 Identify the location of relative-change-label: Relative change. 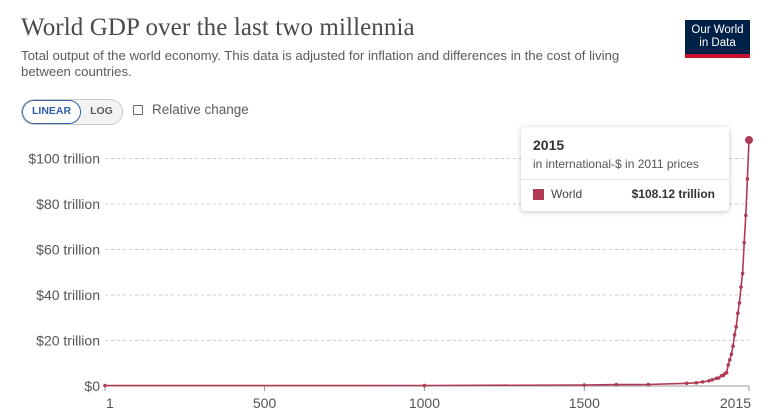
(200, 109).